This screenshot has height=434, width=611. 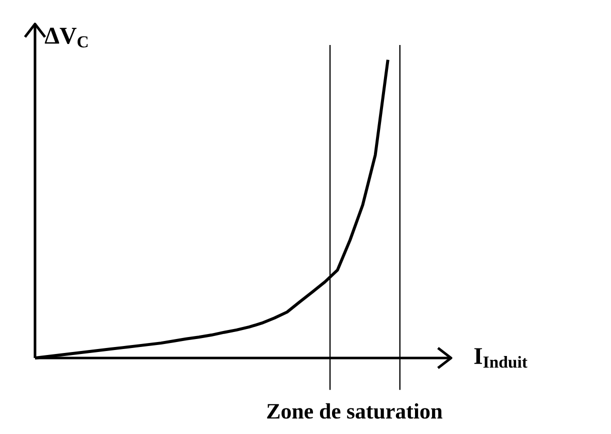 What do you see at coordinates (66, 38) in the screenshot?
I see `y-axis-title: ΔV$_{C}$` at bounding box center [66, 38].